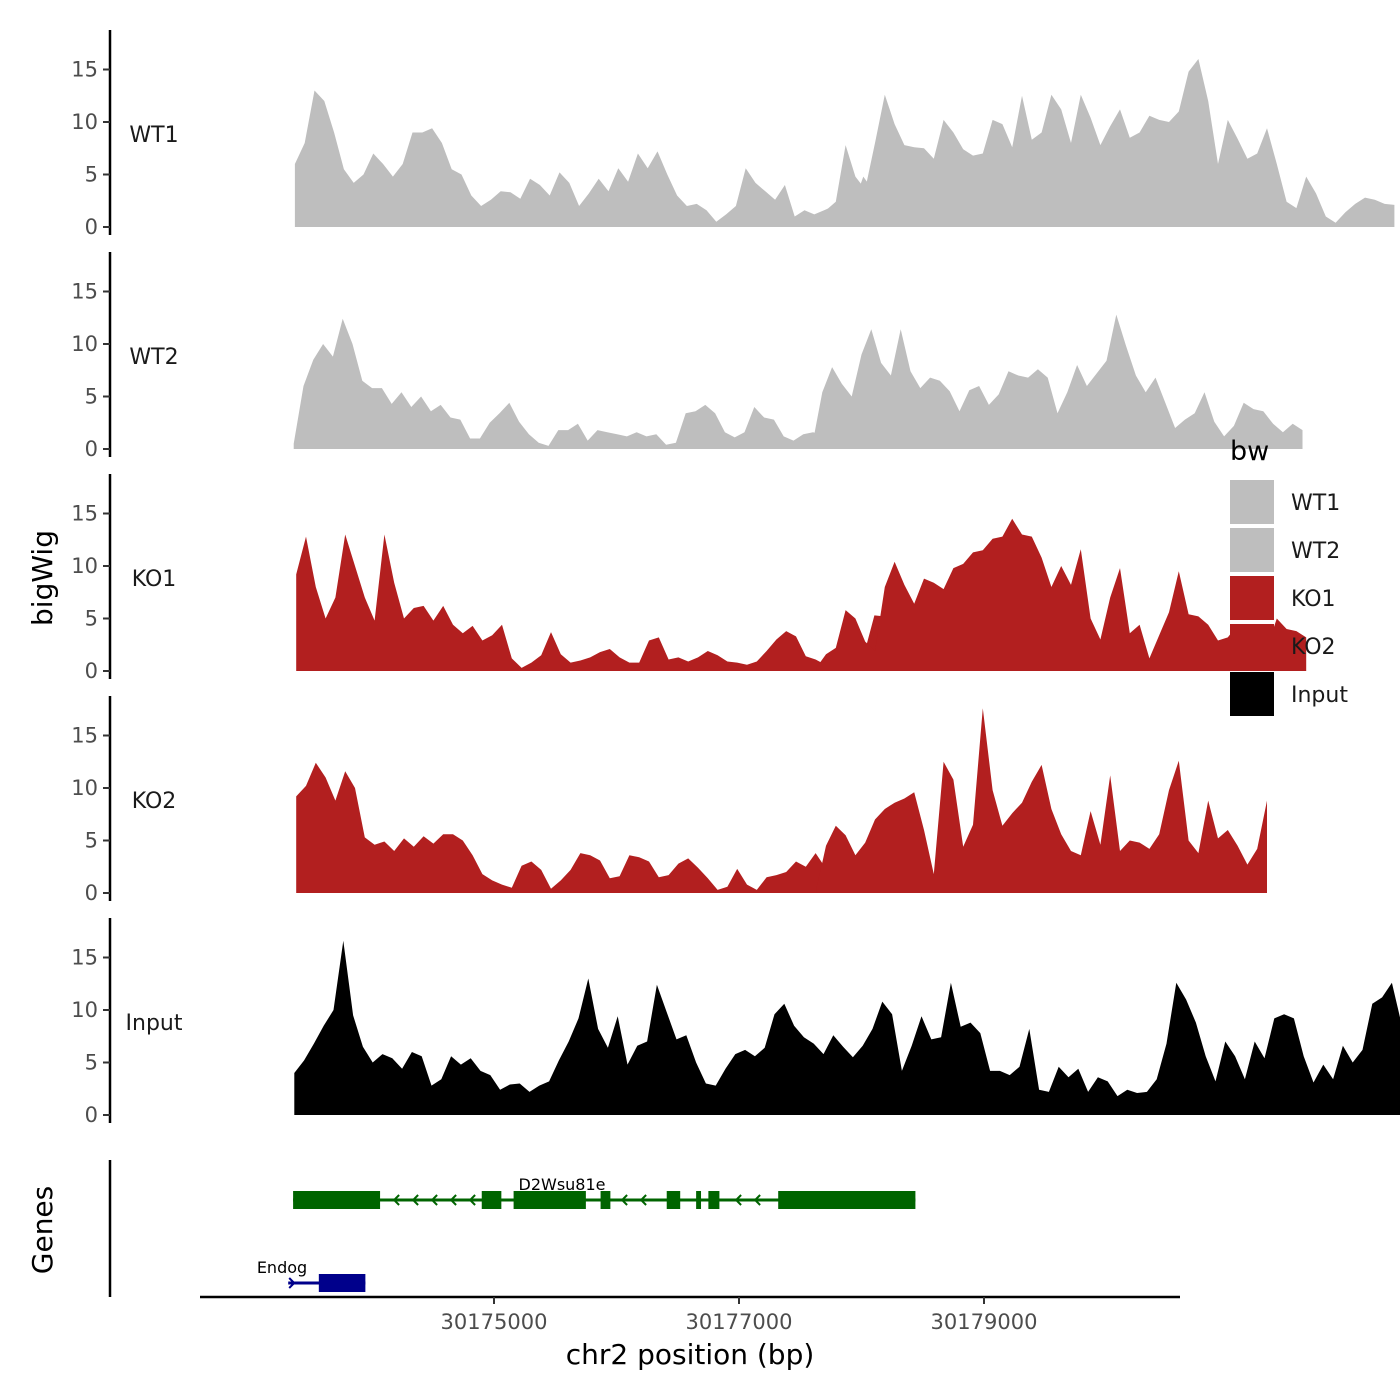 The height and width of the screenshot is (1400, 1400). What do you see at coordinates (153, 357) in the screenshot?
I see `track-label: WT2` at bounding box center [153, 357].